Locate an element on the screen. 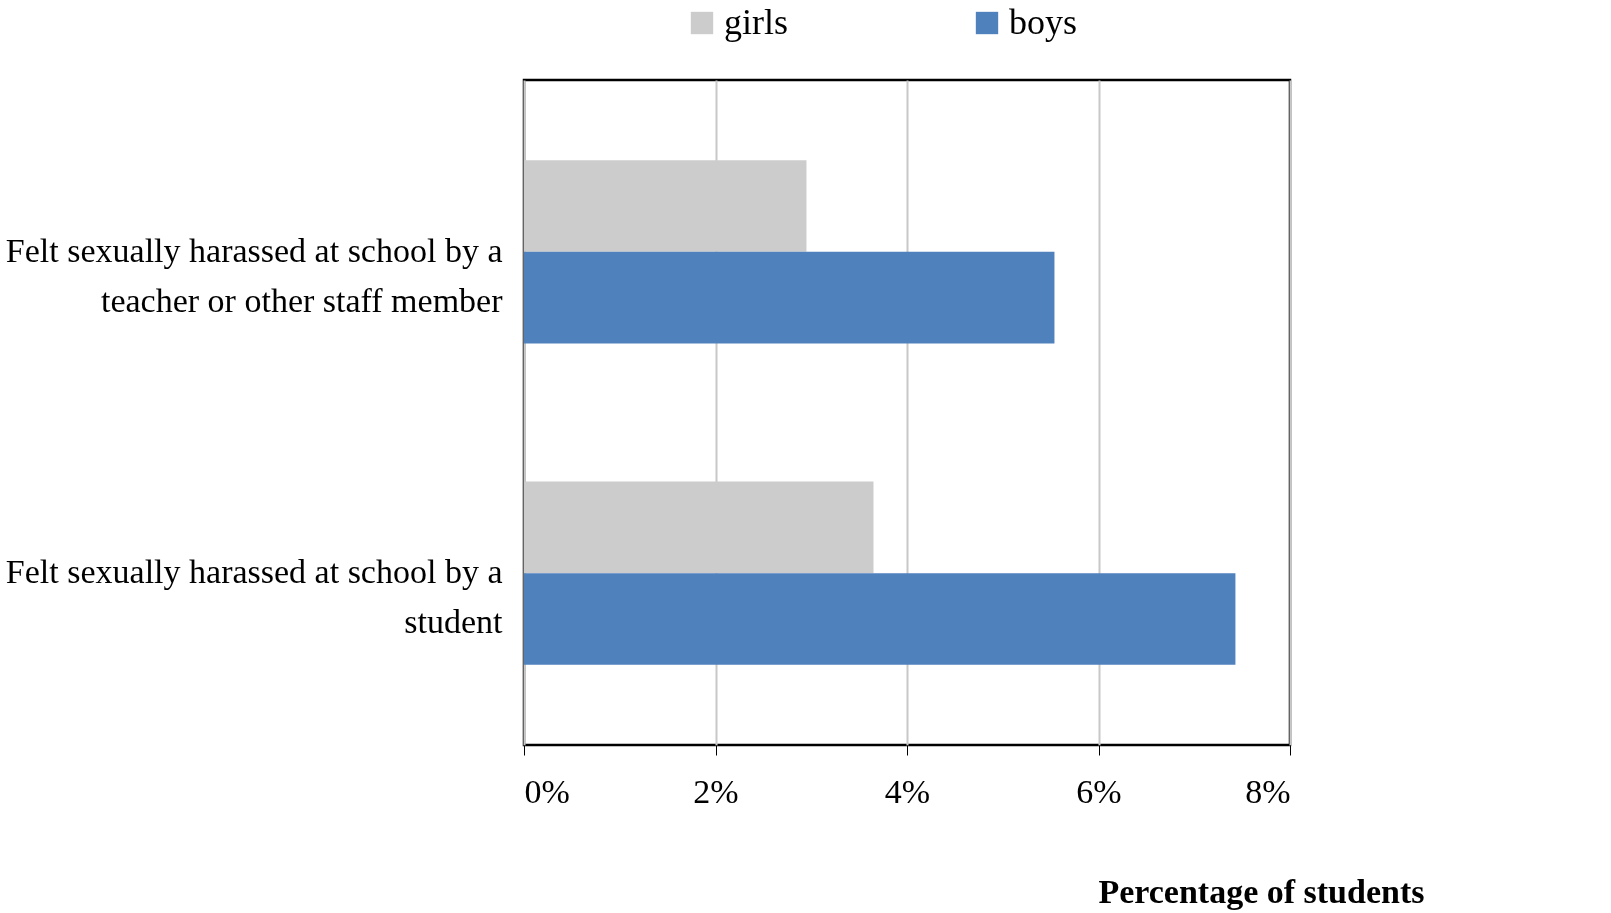 The height and width of the screenshot is (913, 1611). legend-label: boys is located at coordinates (1043, 22).